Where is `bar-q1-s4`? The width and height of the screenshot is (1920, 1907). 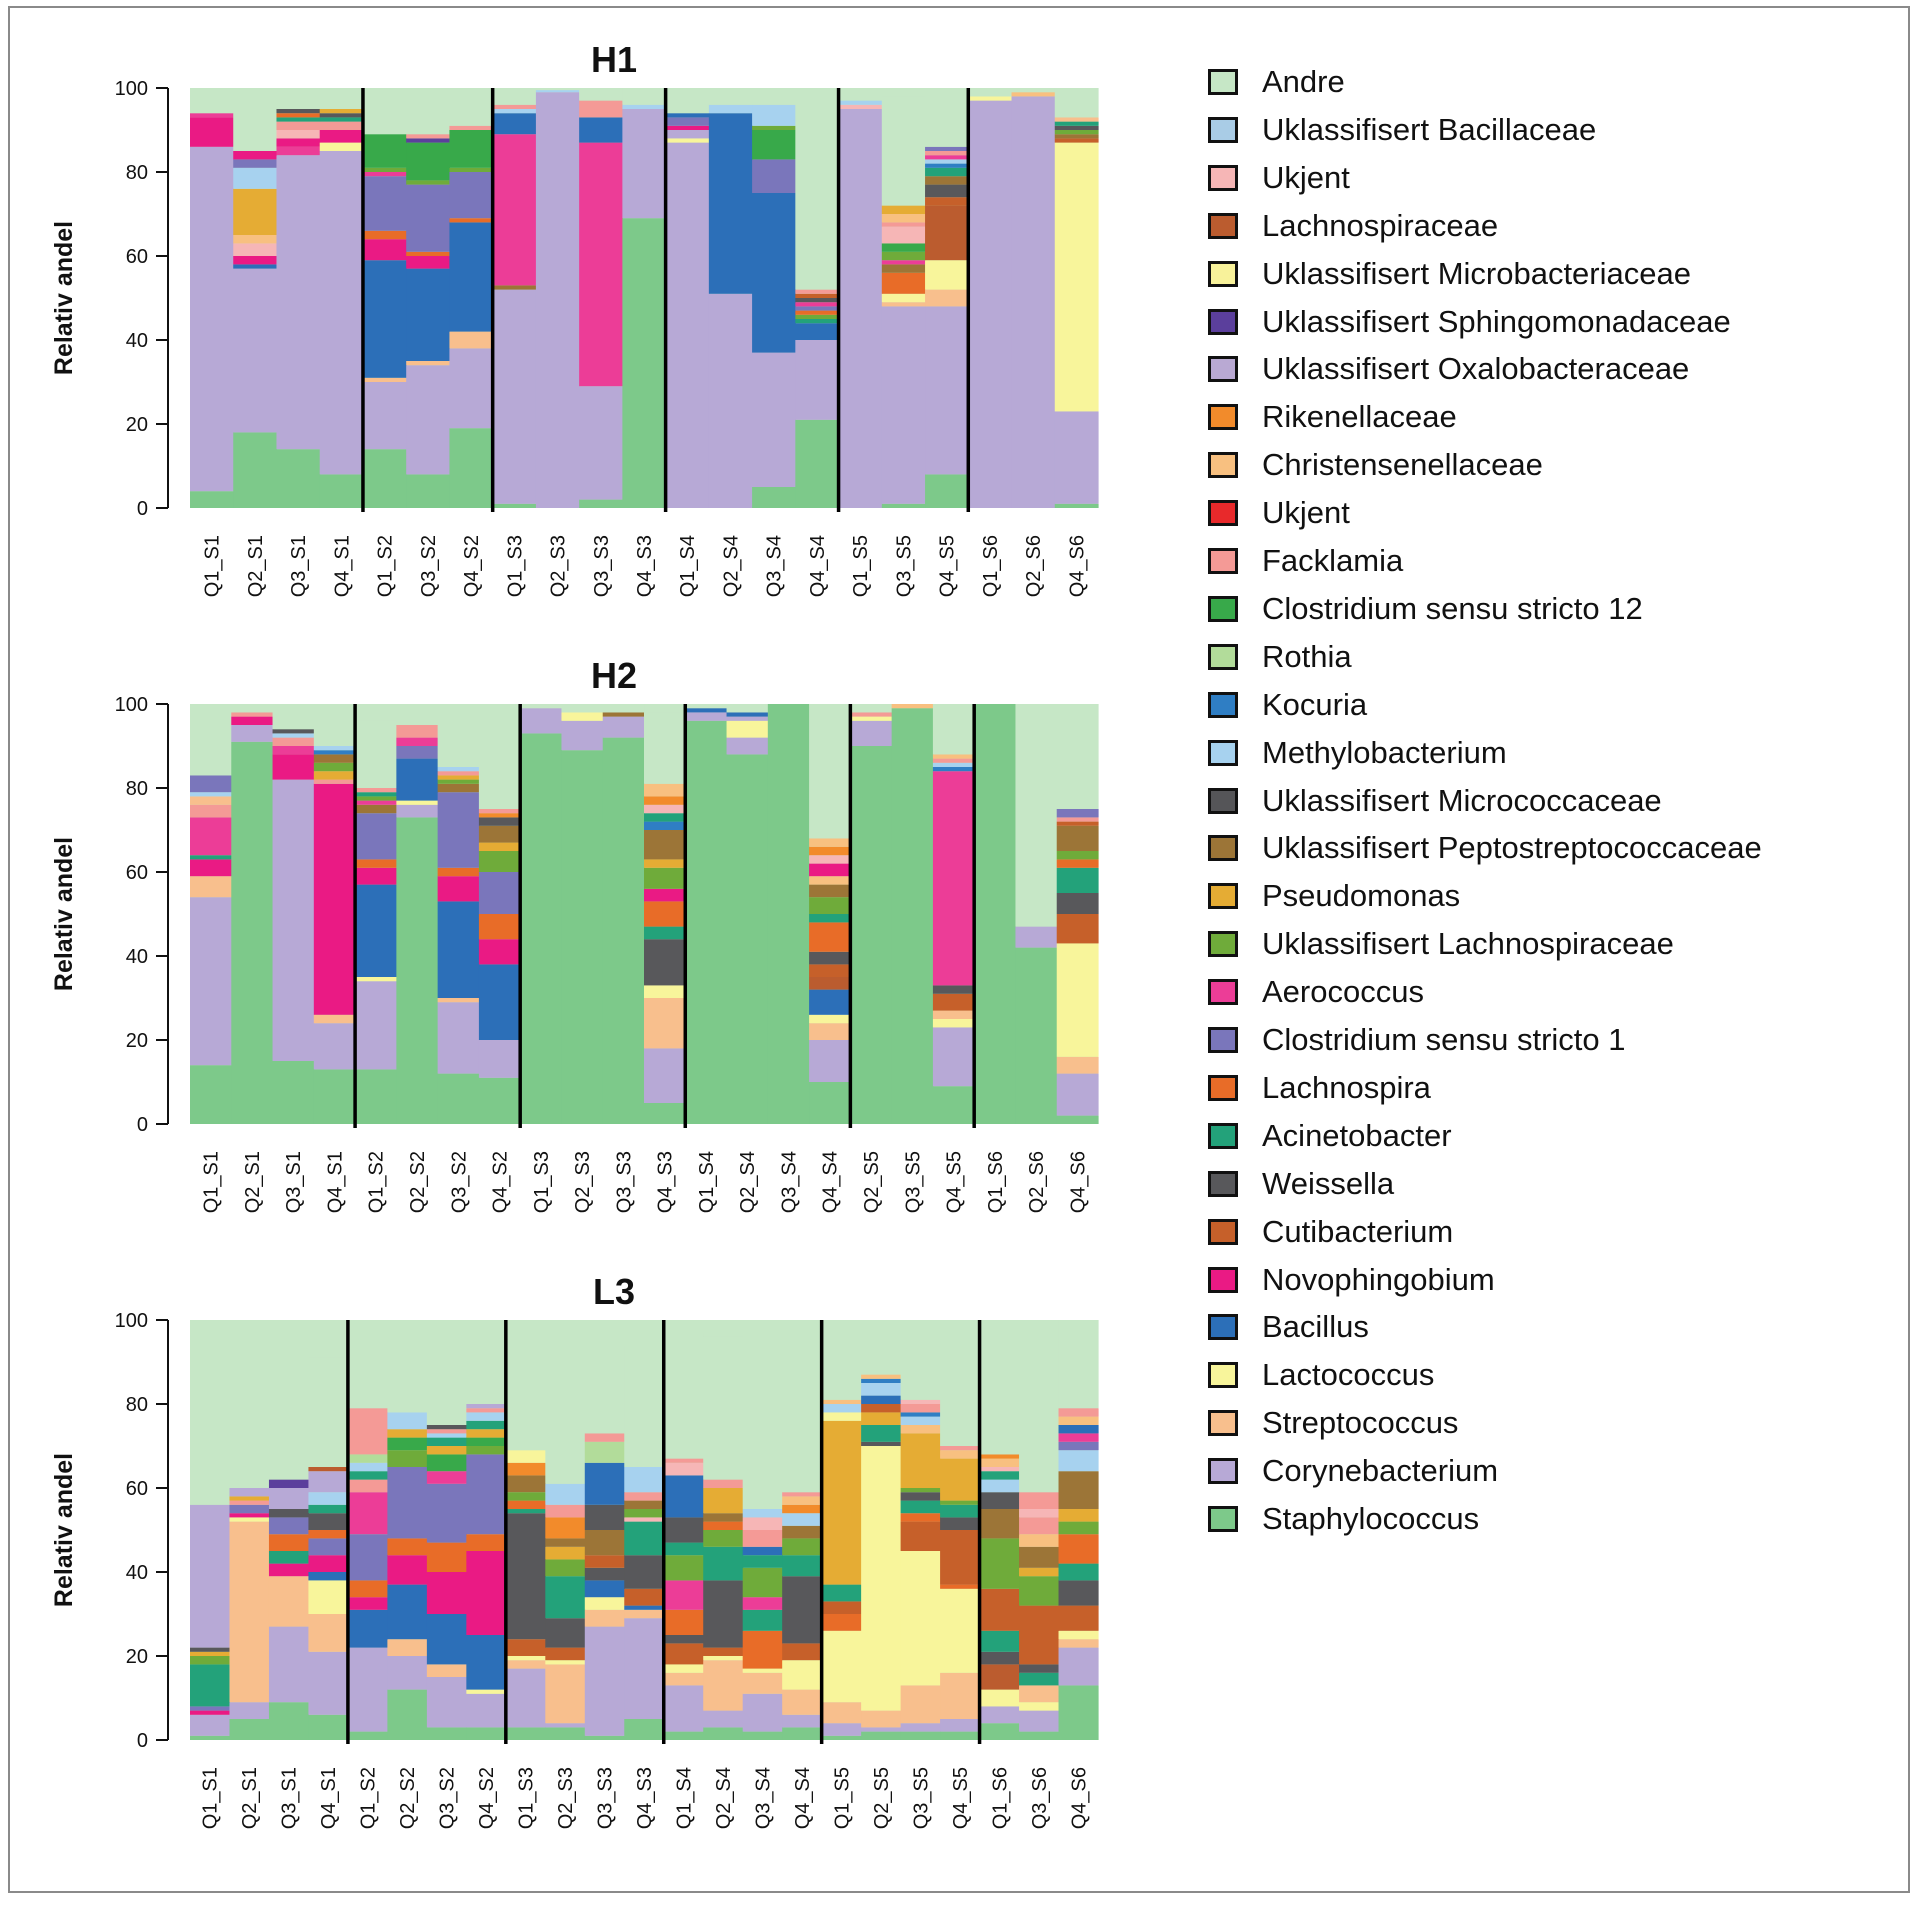
bar-q1-s4 is located at coordinates (683, 1536).